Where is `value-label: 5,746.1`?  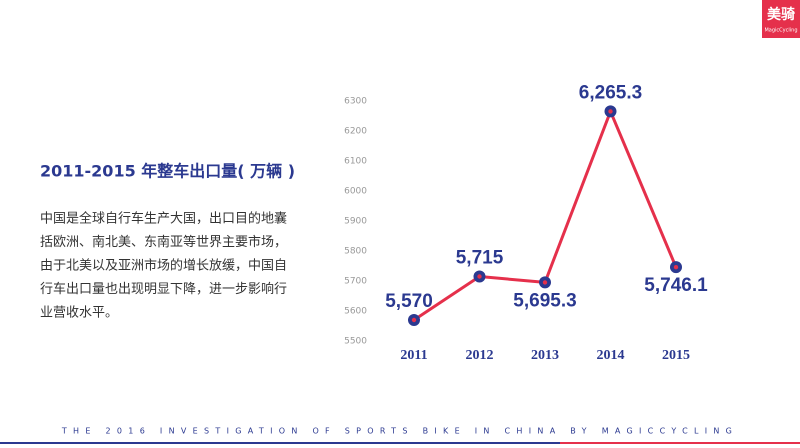
value-label: 5,746.1 is located at coordinates (676, 285).